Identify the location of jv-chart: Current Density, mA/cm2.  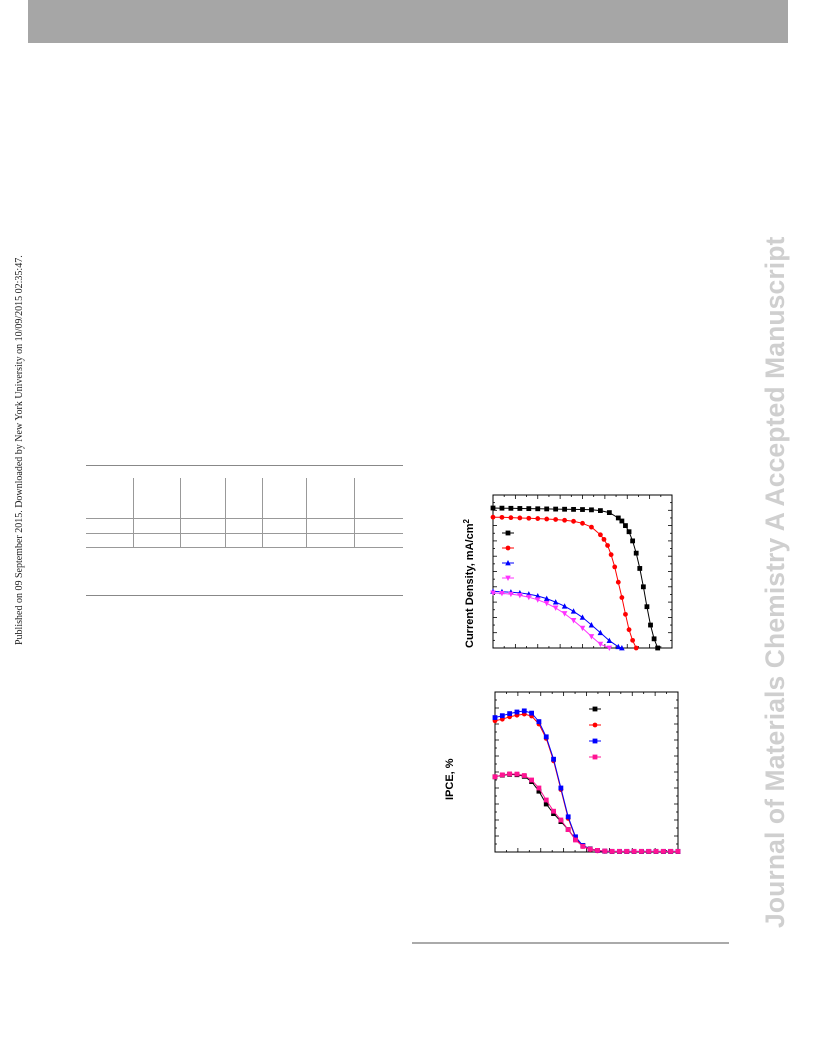
(567, 572).